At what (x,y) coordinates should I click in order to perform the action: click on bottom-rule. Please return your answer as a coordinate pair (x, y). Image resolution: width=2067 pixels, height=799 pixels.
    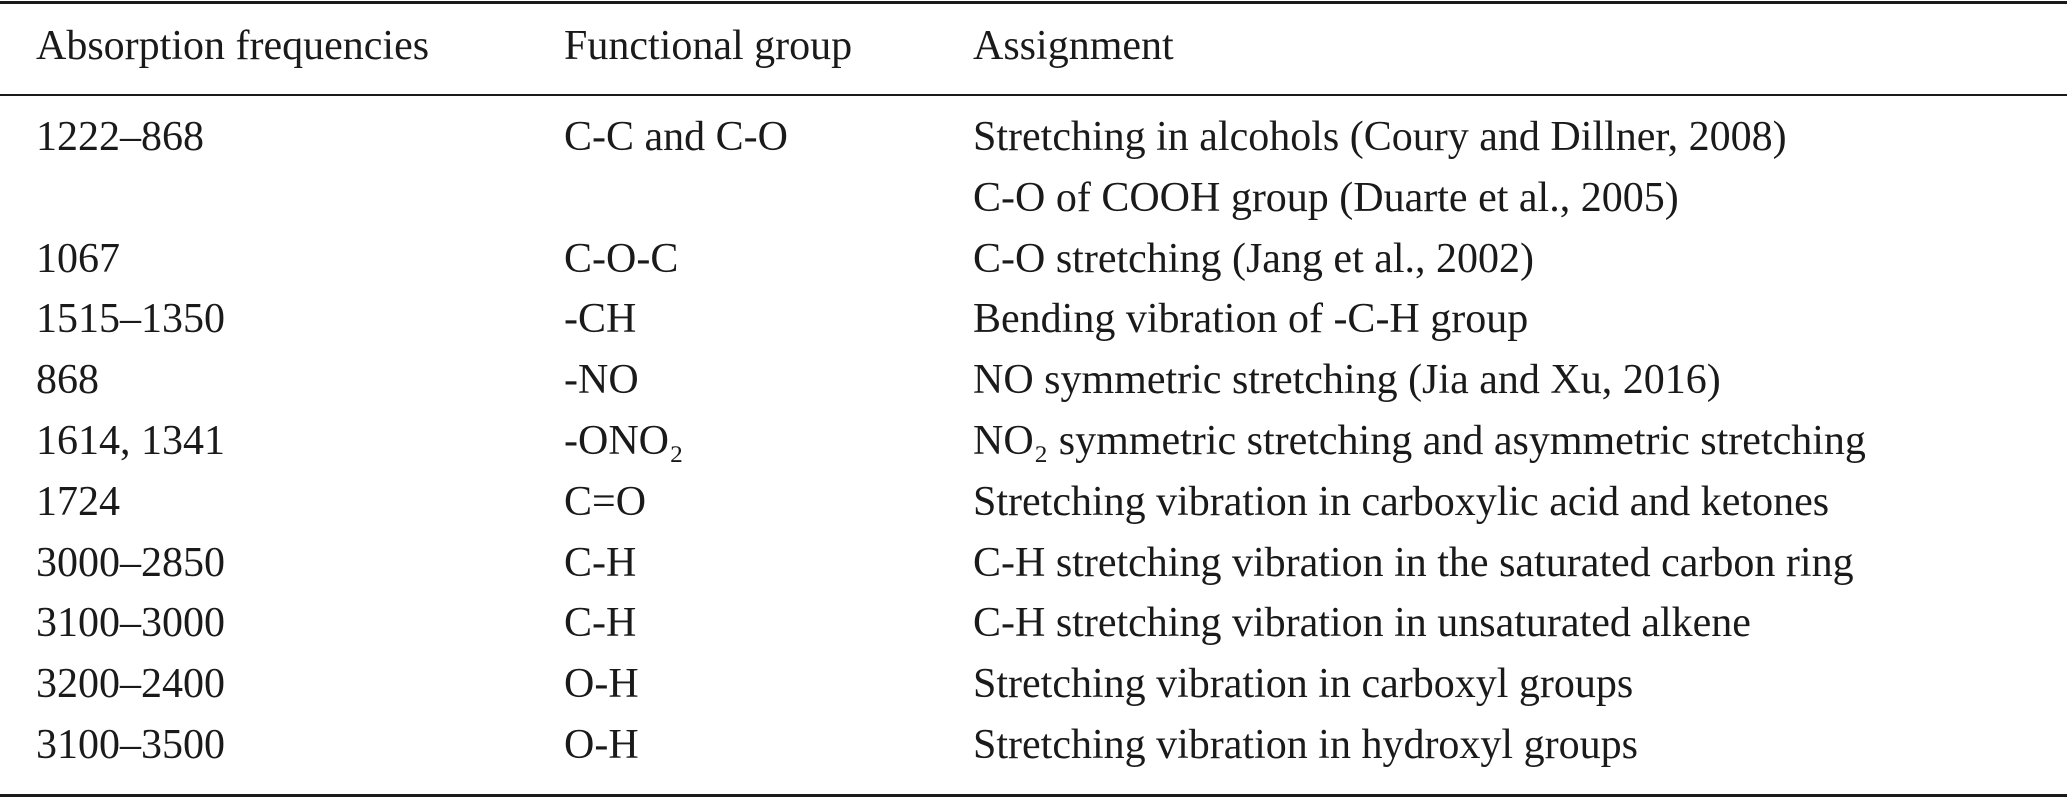
    Looking at the image, I should click on (1033, 795).